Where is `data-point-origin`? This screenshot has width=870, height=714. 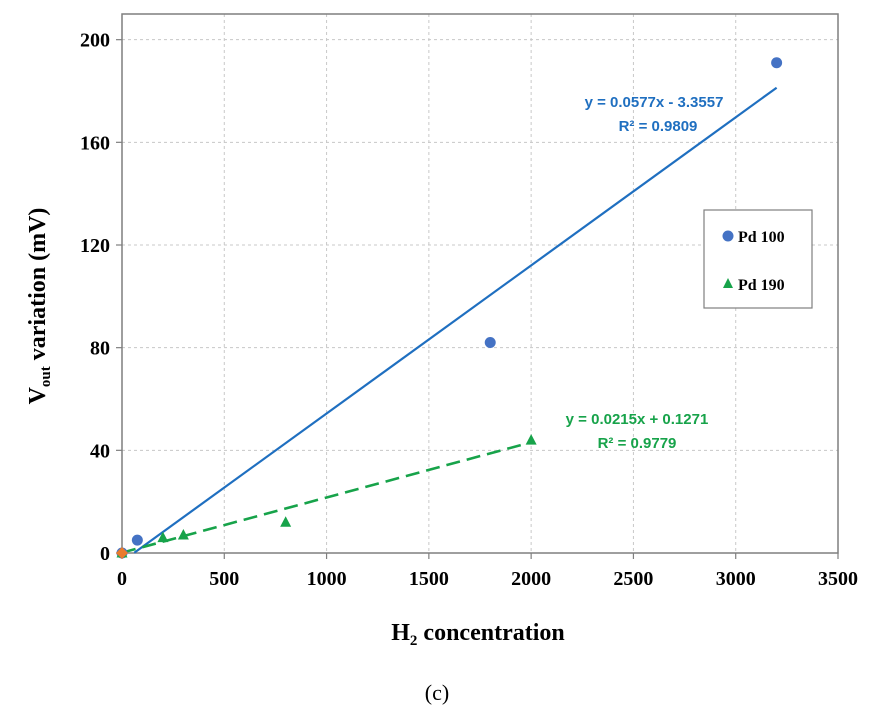
data-point-origin is located at coordinates (122, 553).